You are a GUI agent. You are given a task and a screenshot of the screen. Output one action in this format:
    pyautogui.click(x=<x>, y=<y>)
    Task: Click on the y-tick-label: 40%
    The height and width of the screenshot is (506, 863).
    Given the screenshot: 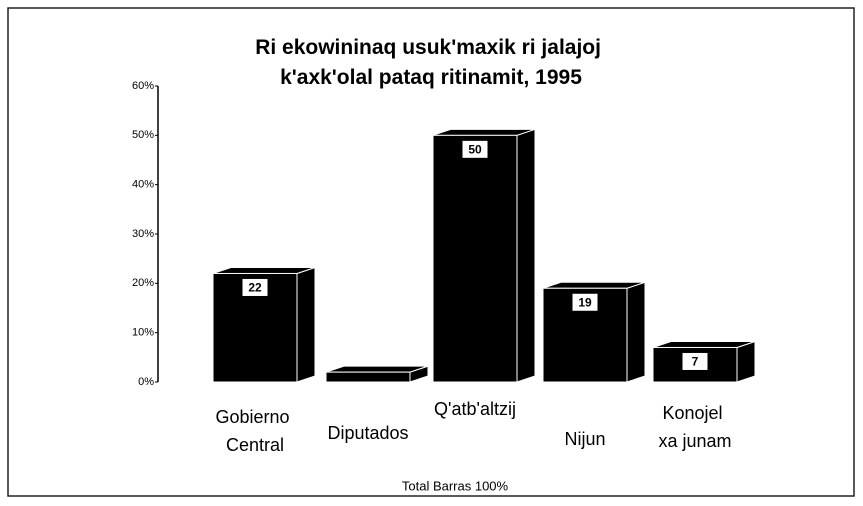 What is the action you would take?
    pyautogui.click(x=143, y=185)
    